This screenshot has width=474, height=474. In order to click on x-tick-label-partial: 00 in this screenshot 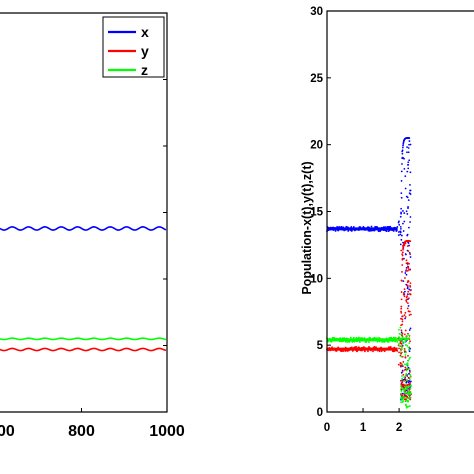, I will do `click(7, 431)`.